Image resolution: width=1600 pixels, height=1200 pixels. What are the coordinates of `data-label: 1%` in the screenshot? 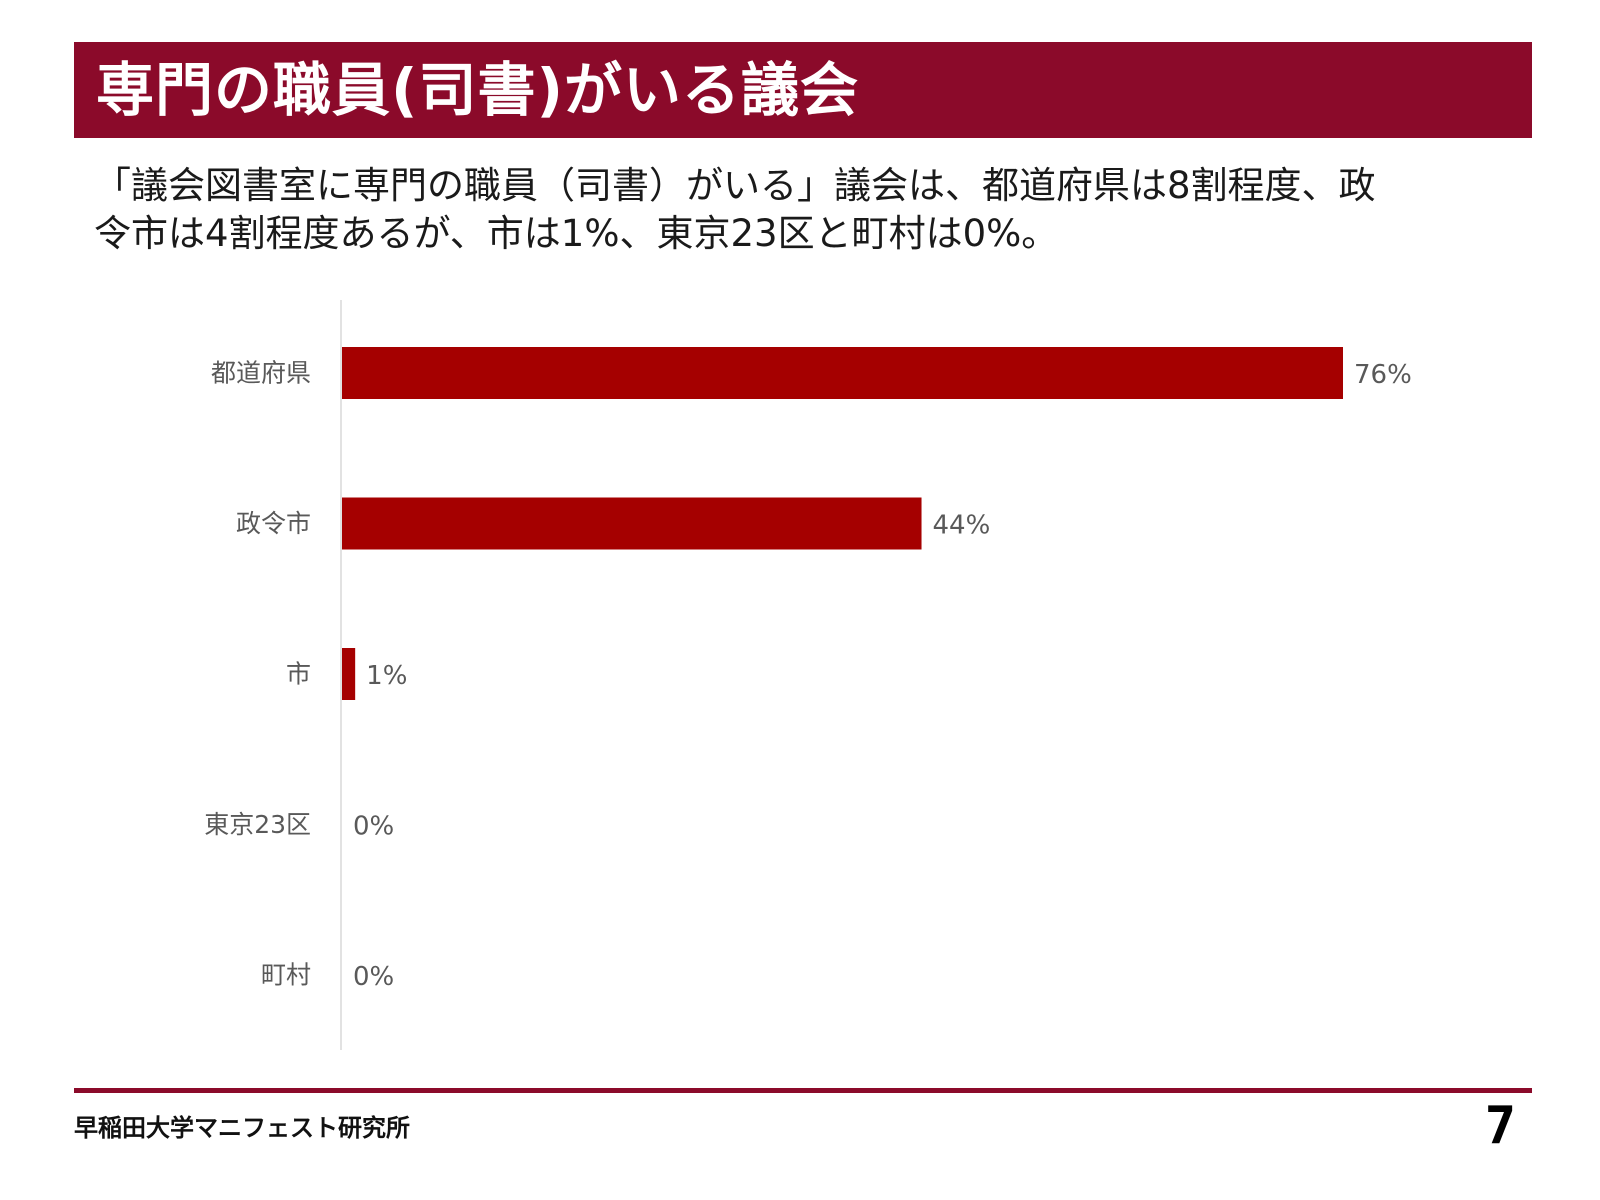 It's located at (386, 676).